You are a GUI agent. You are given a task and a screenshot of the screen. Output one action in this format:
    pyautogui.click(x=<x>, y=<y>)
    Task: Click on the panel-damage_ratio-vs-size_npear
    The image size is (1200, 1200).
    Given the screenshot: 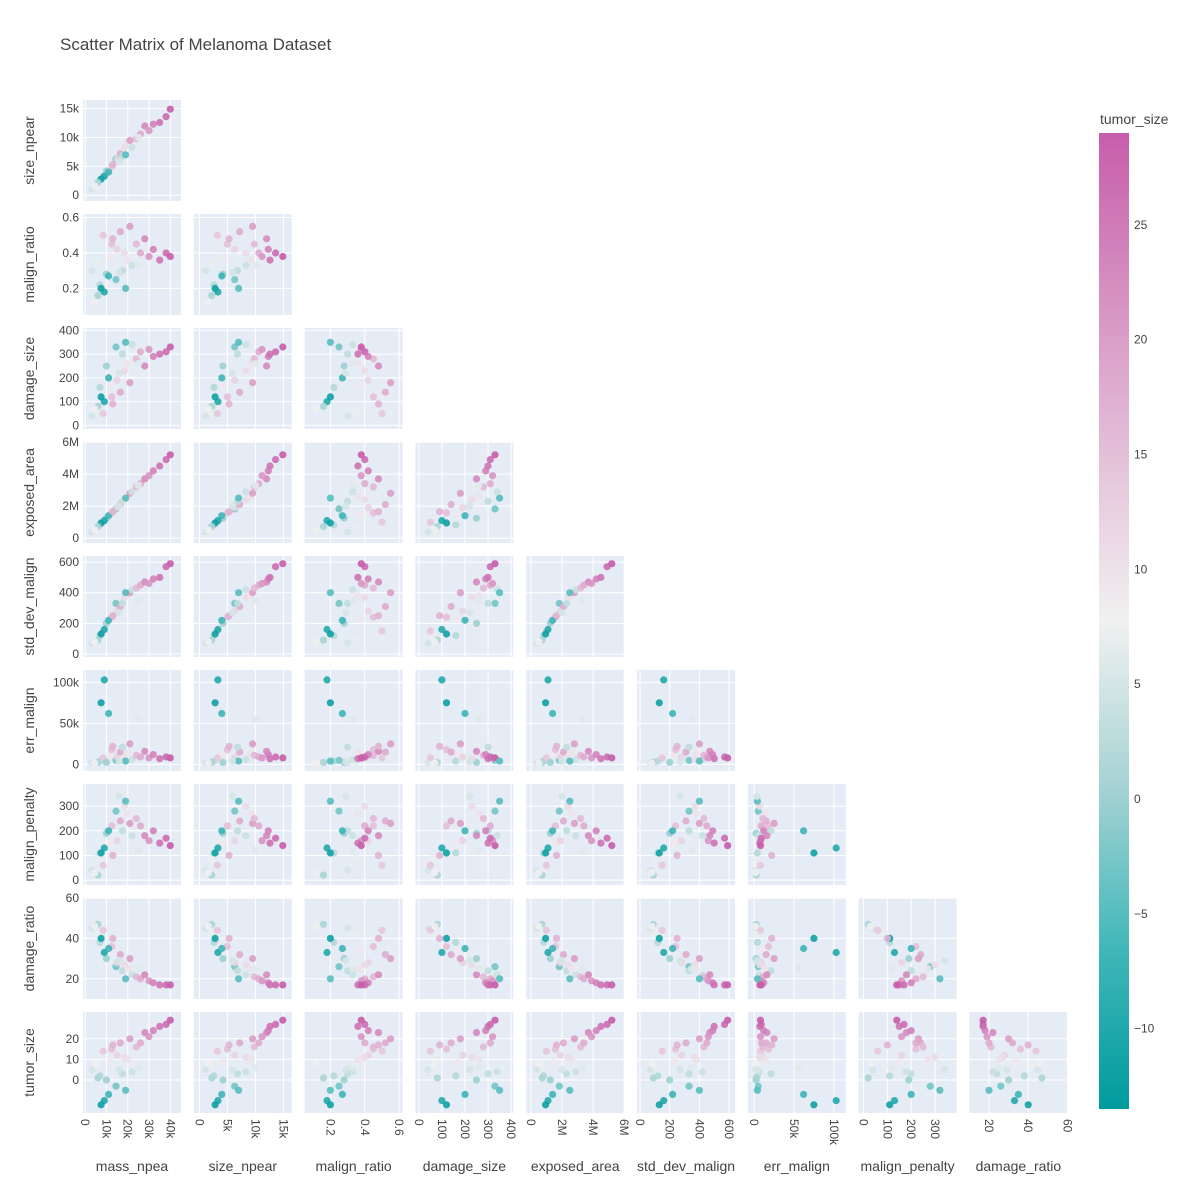 What is the action you would take?
    pyautogui.click(x=242, y=948)
    